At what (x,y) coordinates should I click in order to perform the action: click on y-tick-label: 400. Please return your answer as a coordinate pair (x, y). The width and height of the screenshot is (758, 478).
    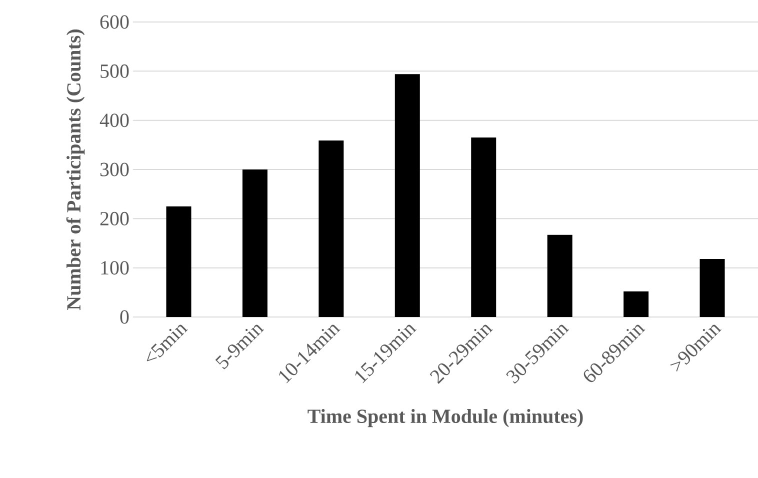
    Looking at the image, I should click on (114, 121).